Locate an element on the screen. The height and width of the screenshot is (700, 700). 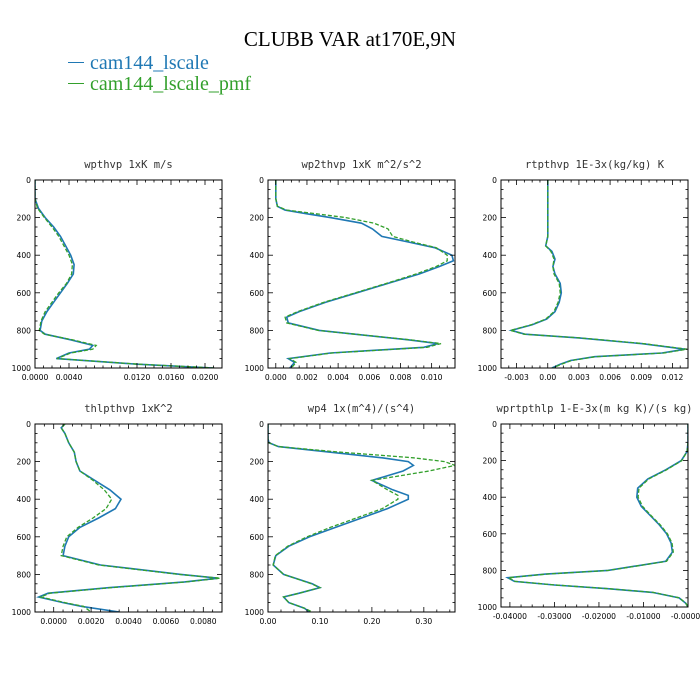
x-tick-label: 0.0200 is located at coordinates (205, 377).